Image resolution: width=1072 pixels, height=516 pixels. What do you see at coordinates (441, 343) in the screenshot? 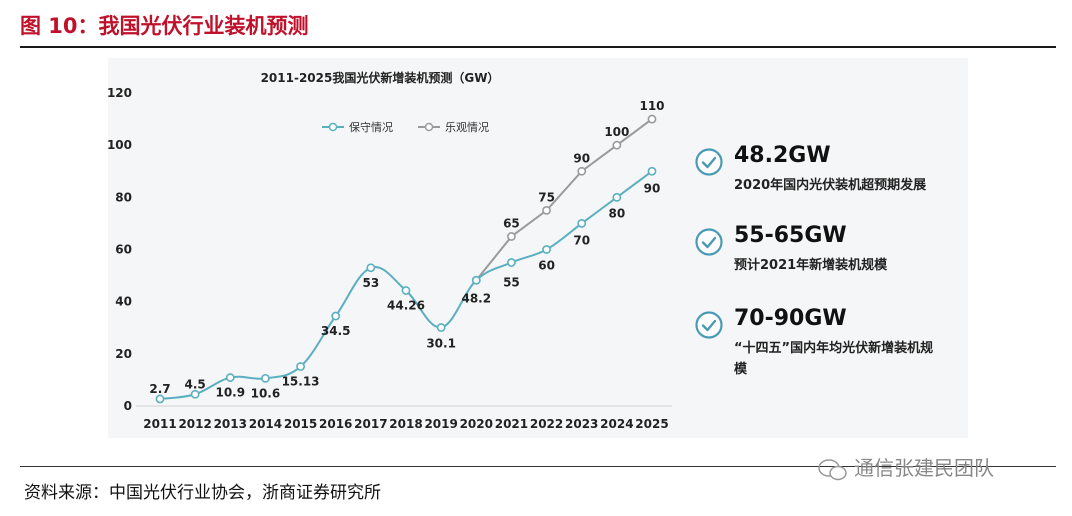
I see `data-label-conservative: 30.1` at bounding box center [441, 343].